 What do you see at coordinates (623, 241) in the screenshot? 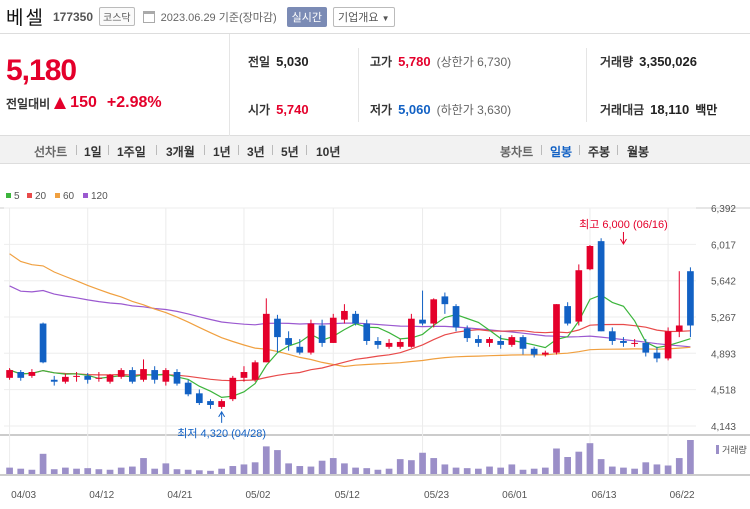
I see `high-arrowhead` at bounding box center [623, 241].